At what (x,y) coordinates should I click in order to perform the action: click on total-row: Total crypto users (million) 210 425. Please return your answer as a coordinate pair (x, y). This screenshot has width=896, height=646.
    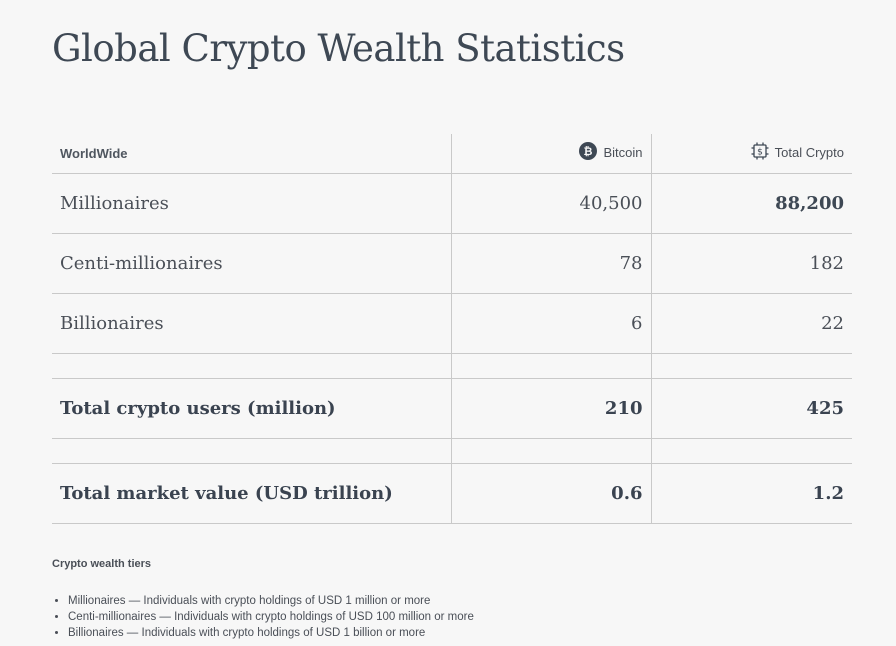
    Looking at the image, I should click on (452, 408).